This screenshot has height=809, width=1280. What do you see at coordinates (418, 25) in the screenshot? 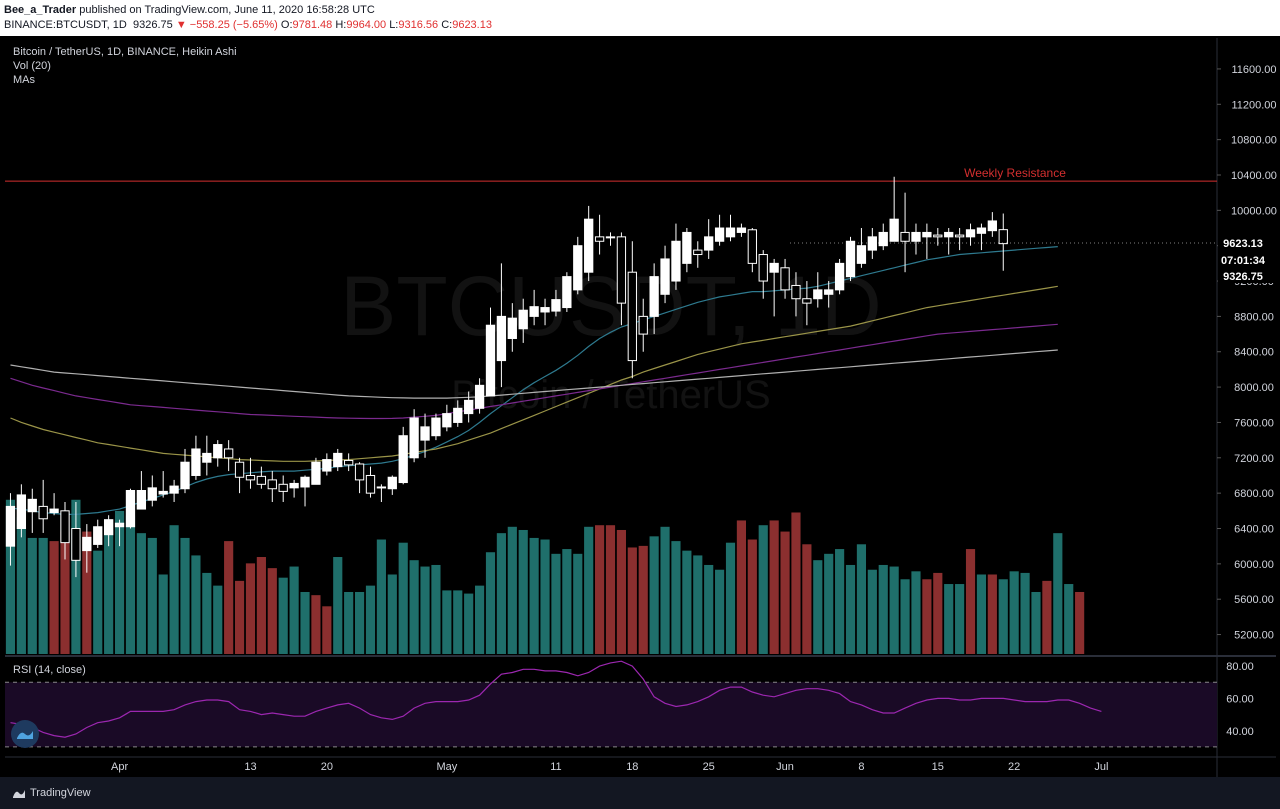
I see `low-value: 9316.56` at bounding box center [418, 25].